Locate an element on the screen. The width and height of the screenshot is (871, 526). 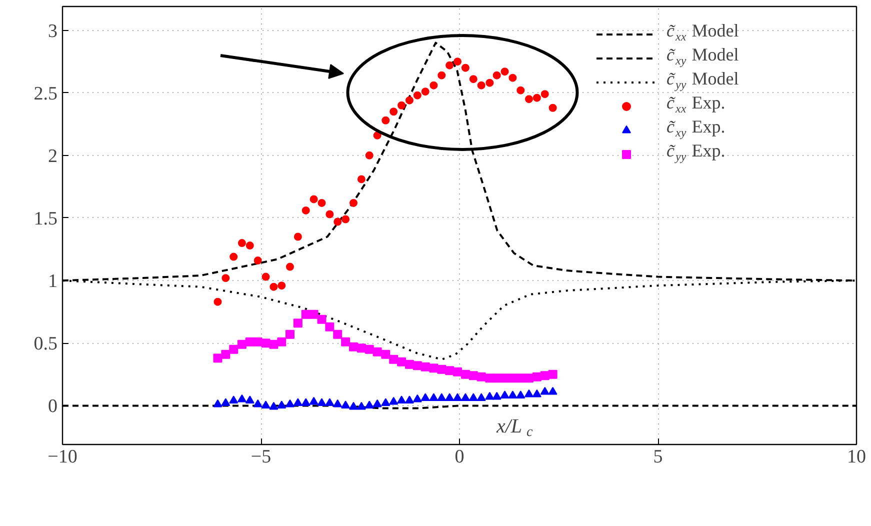
x-tick-label: 10 is located at coordinates (856, 457).